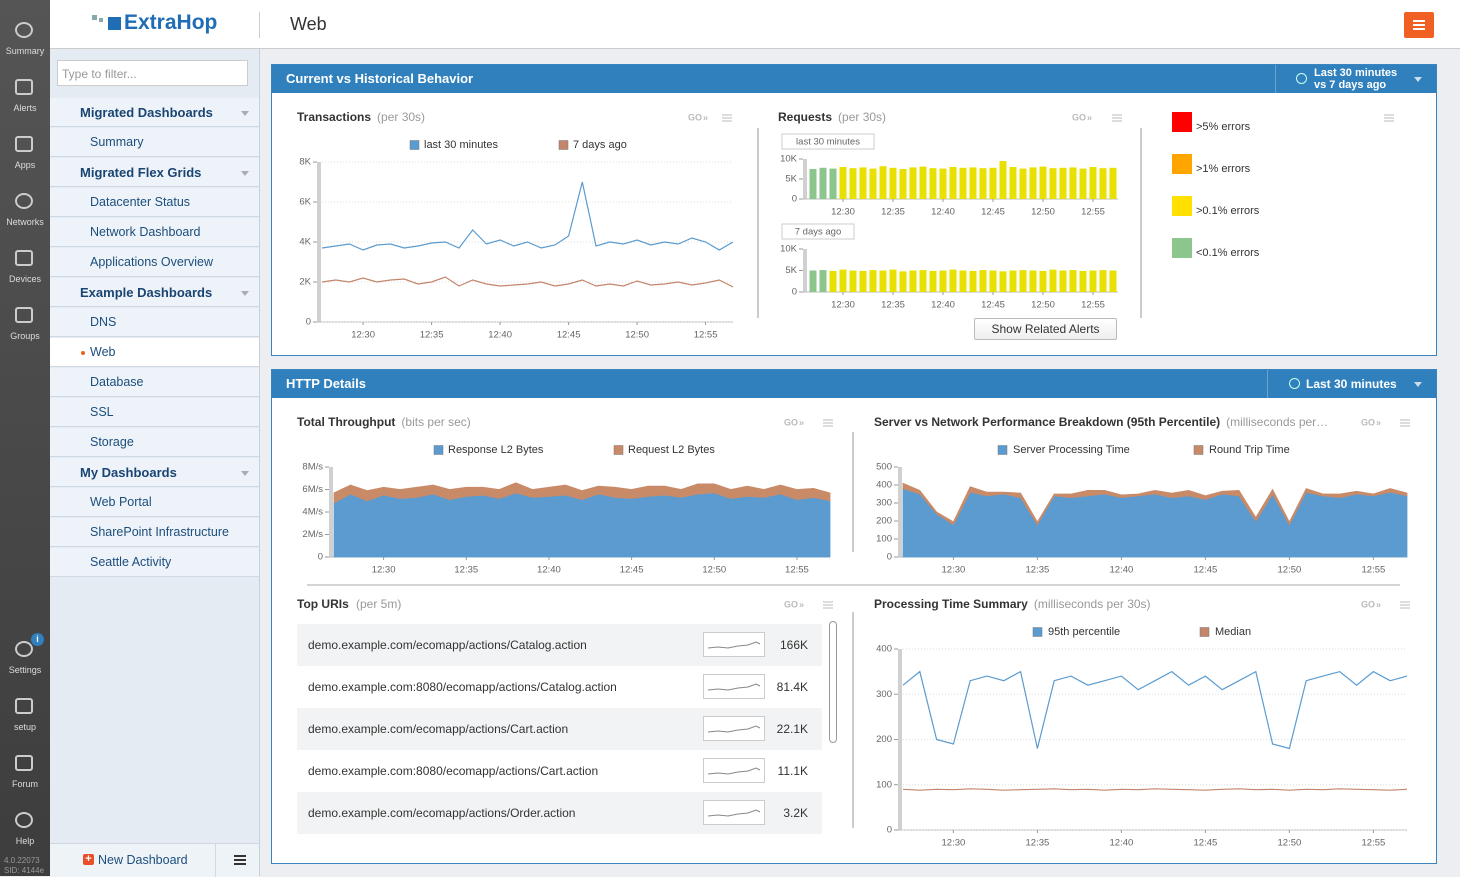  Describe the element at coordinates (380, 78) in the screenshot. I see `section-title: Current vs Historical Behavior` at that location.